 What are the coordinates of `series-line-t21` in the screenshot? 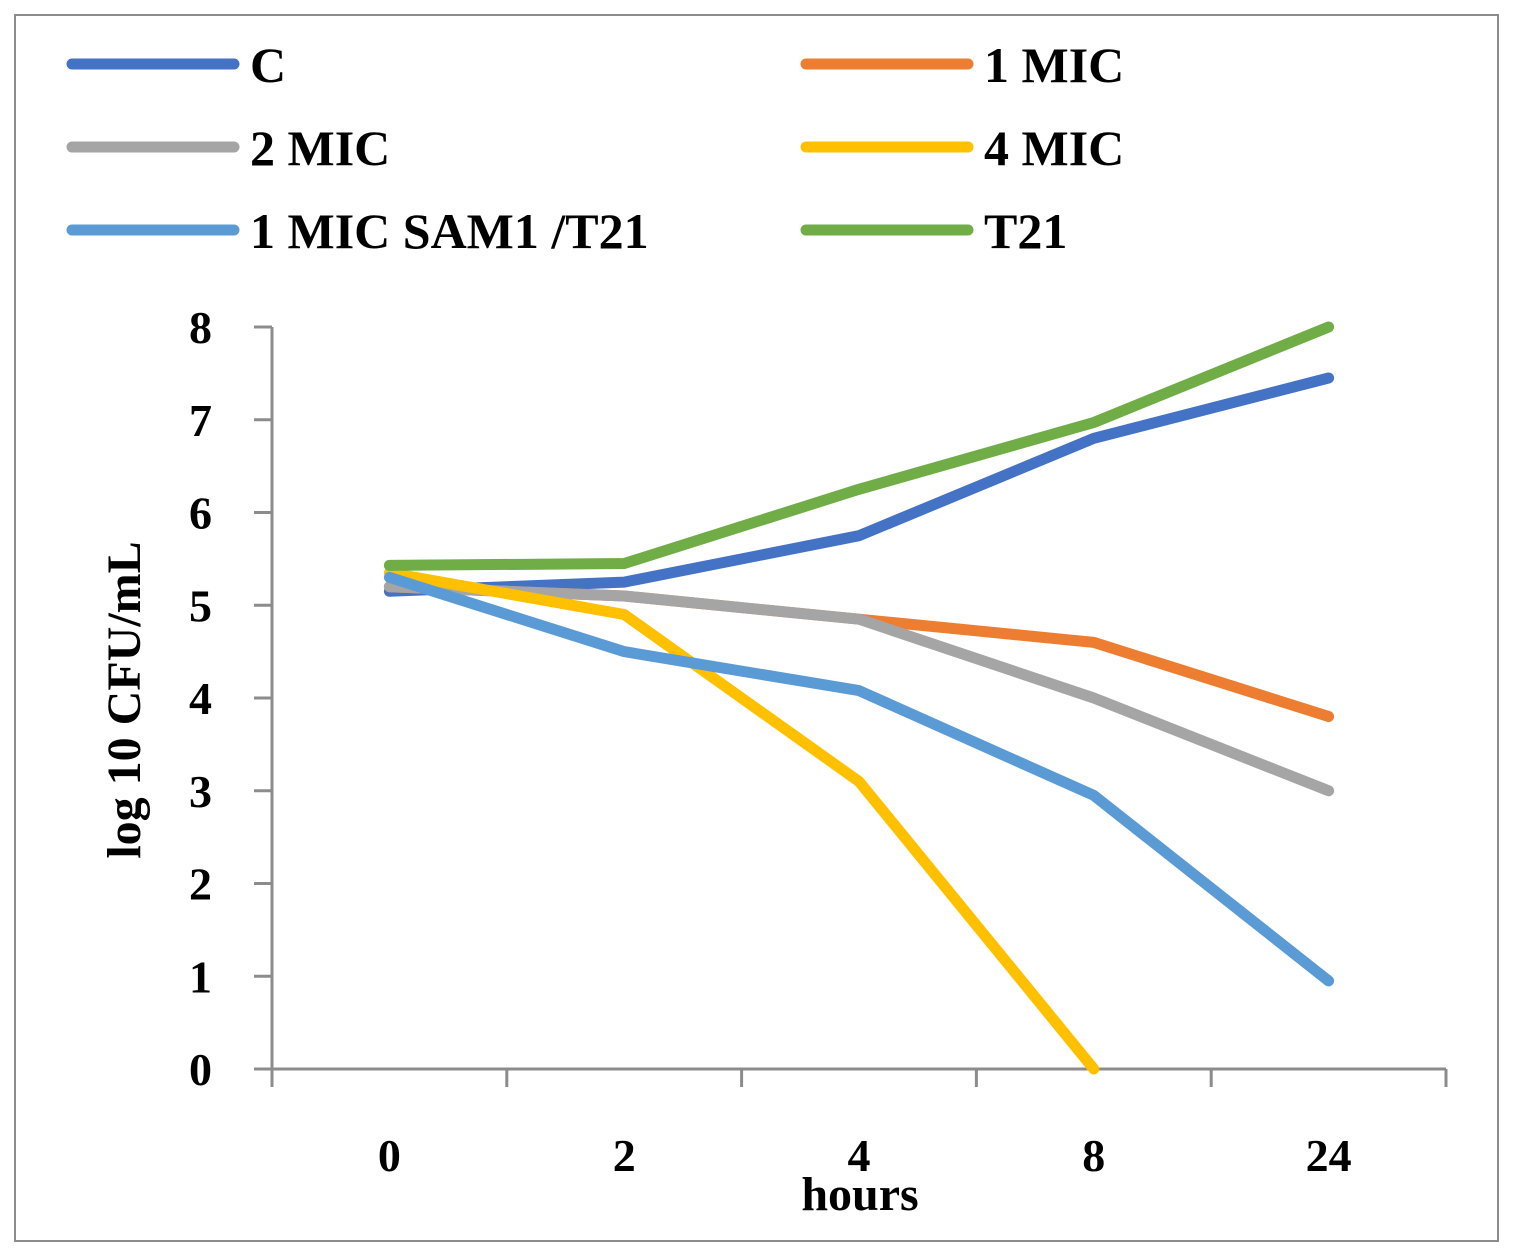 It's located at (859, 446).